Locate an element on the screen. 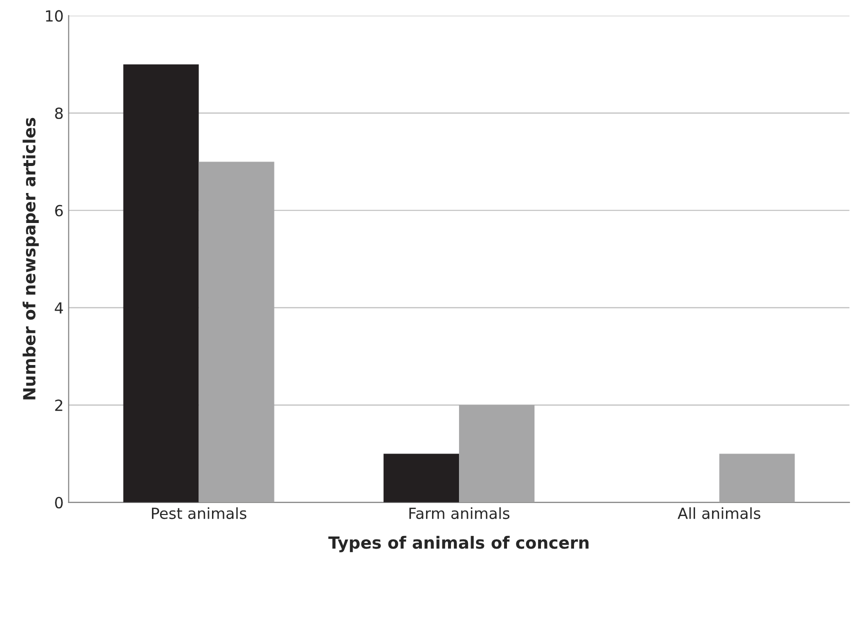 This screenshot has height=628, width=858. y-tick-label: 6 is located at coordinates (59, 210).